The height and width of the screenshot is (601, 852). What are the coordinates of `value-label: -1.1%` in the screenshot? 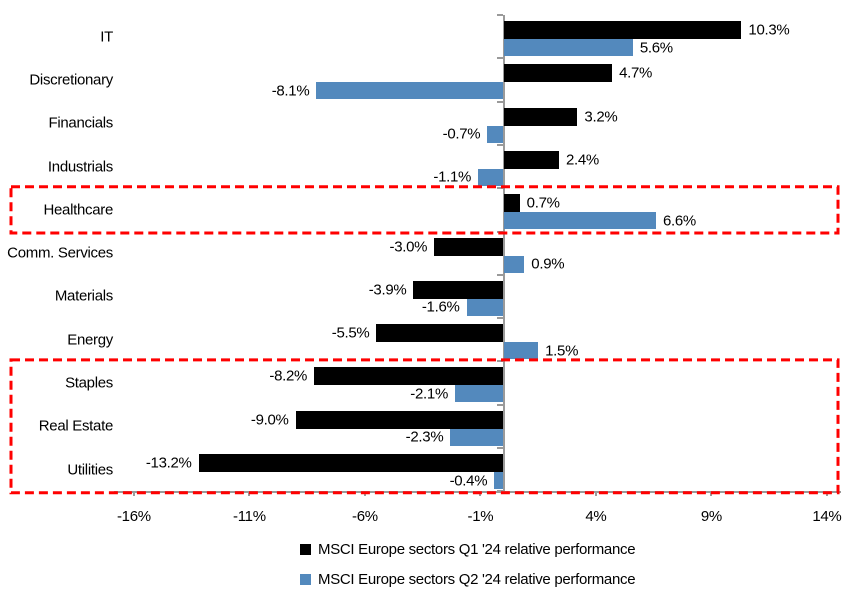 It's located at (452, 177).